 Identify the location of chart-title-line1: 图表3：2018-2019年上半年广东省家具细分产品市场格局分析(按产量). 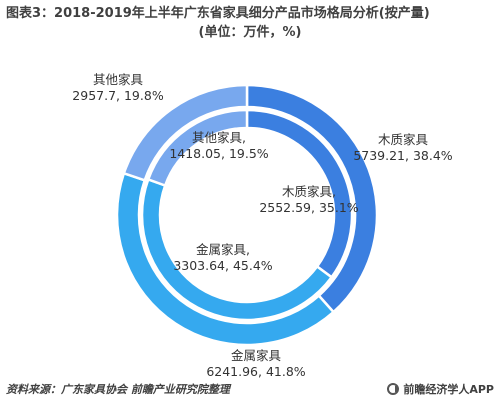
(218, 13).